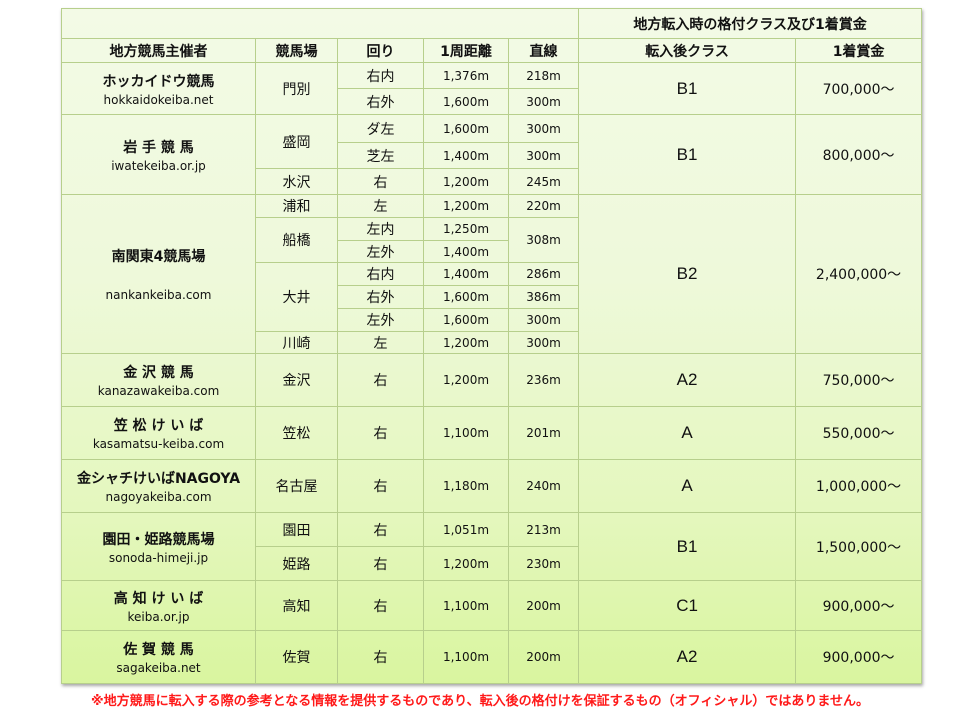 The height and width of the screenshot is (720, 960). I want to click on track-name: 浦和, so click(296, 206).